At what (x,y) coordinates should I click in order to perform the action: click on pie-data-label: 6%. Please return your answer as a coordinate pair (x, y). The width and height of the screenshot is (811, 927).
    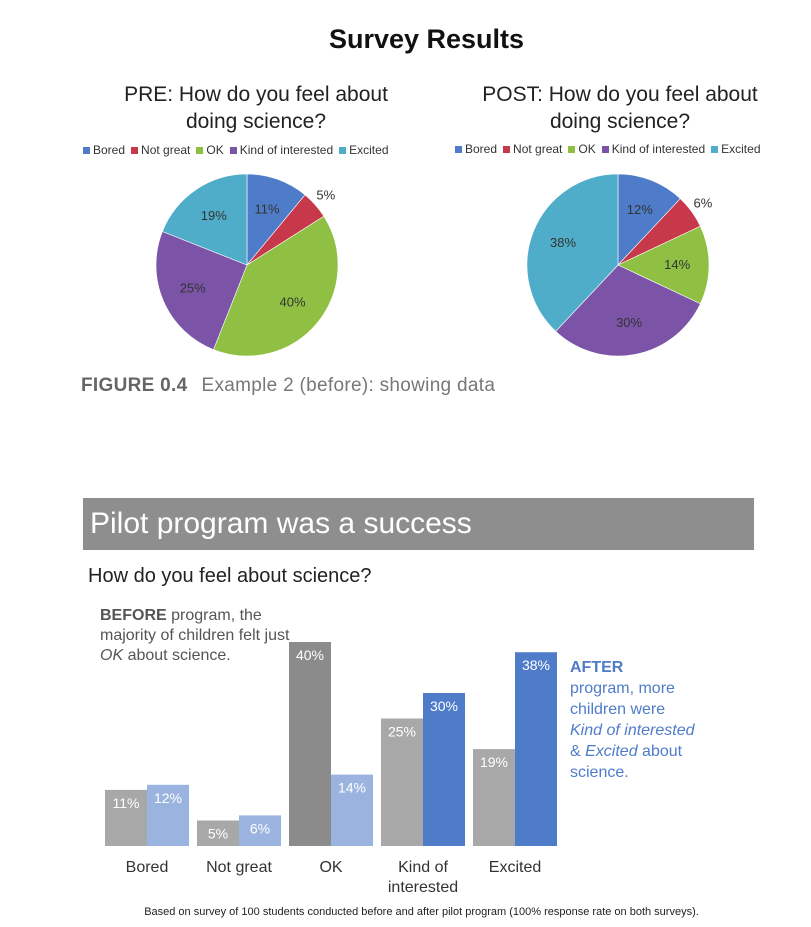
    Looking at the image, I should click on (703, 202).